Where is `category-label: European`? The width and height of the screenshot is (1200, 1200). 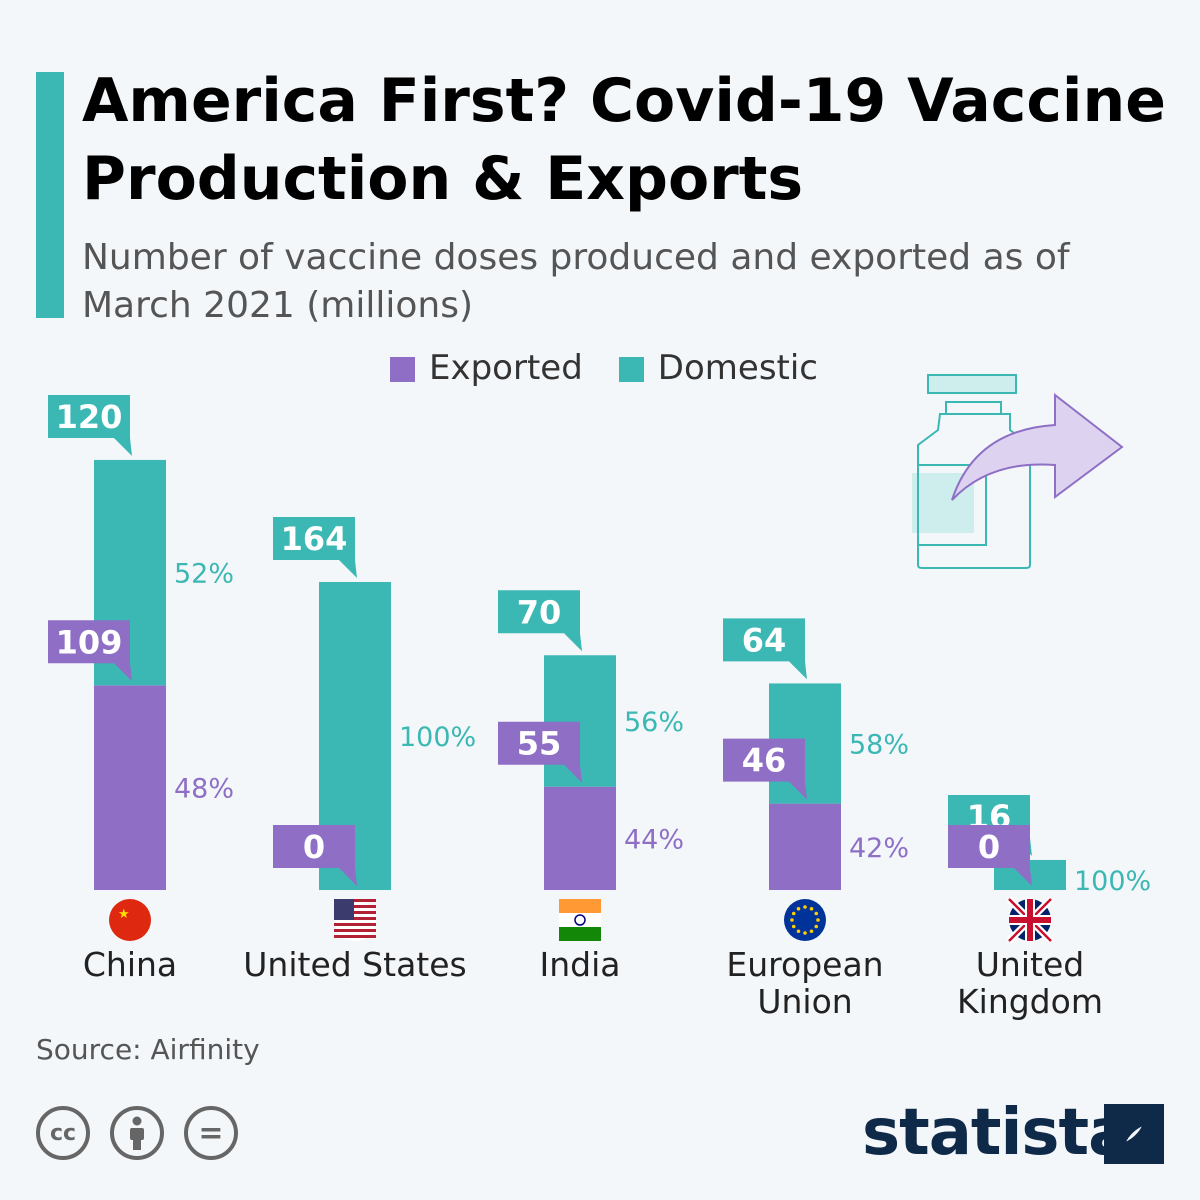
category-label: European is located at coordinates (804, 964).